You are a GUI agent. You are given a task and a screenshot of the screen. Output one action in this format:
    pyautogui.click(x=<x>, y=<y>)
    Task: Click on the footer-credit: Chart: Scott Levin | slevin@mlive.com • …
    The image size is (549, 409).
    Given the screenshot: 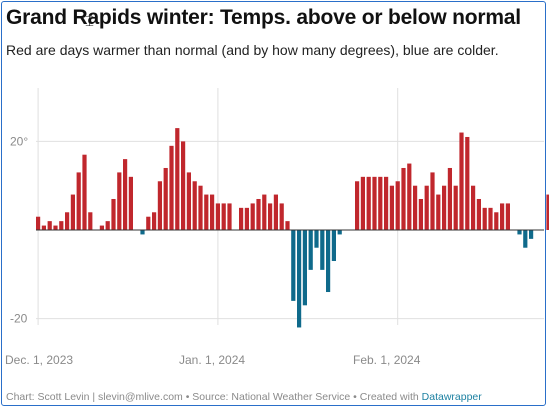 What is the action you would take?
    pyautogui.click(x=214, y=397)
    